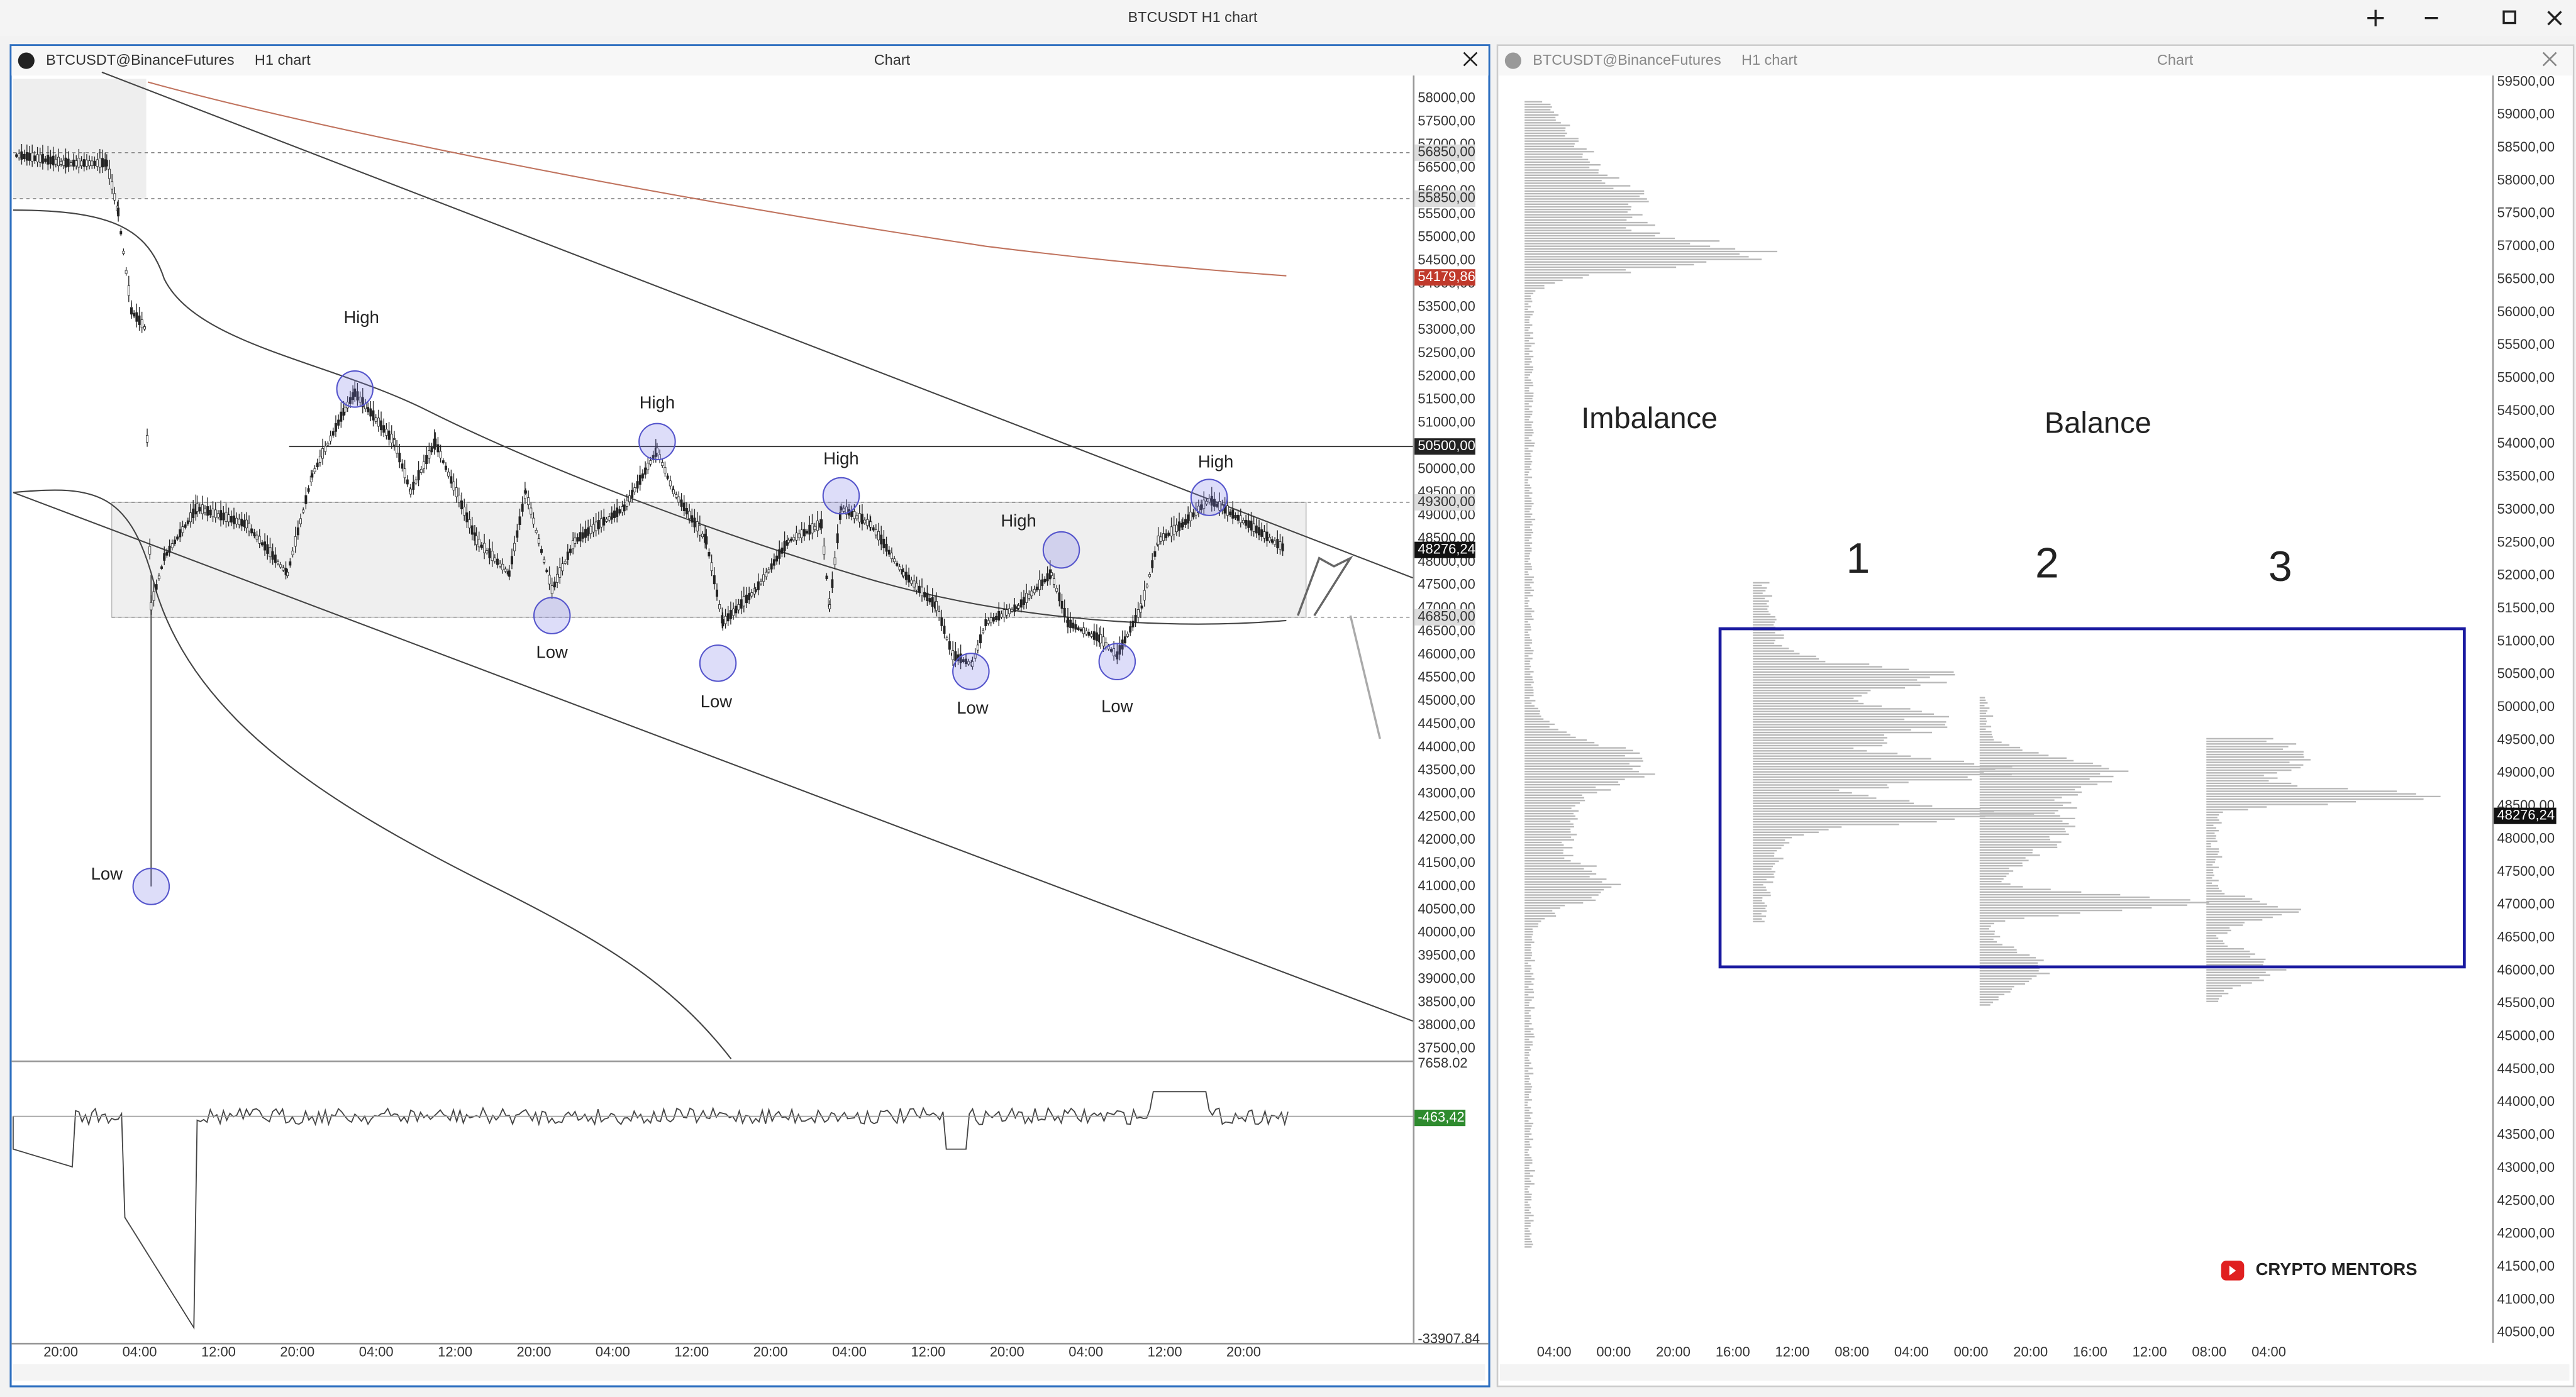 The width and height of the screenshot is (2576, 1397). What do you see at coordinates (2526, 739) in the screenshot?
I see `price-tick-label: 49500,00` at bounding box center [2526, 739].